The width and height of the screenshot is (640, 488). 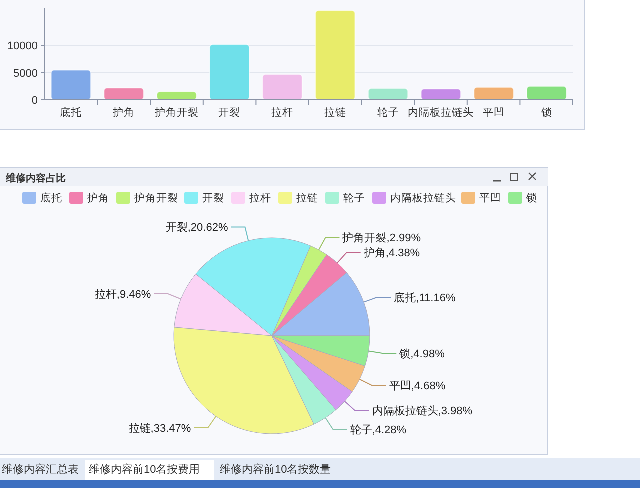 What do you see at coordinates (123, 294) in the screenshot?
I see `data-label: 拉杆,9.46%` at bounding box center [123, 294].